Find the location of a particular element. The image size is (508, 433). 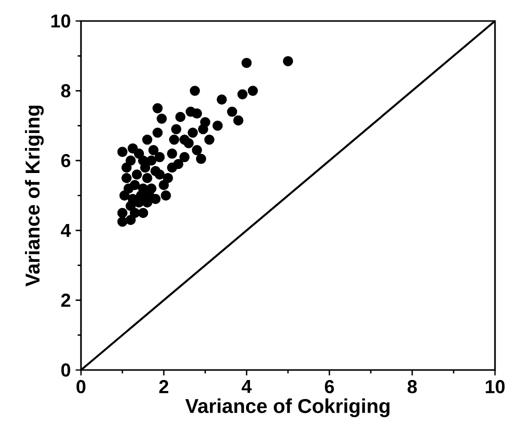

y-tick-label: 4 is located at coordinates (65, 230).